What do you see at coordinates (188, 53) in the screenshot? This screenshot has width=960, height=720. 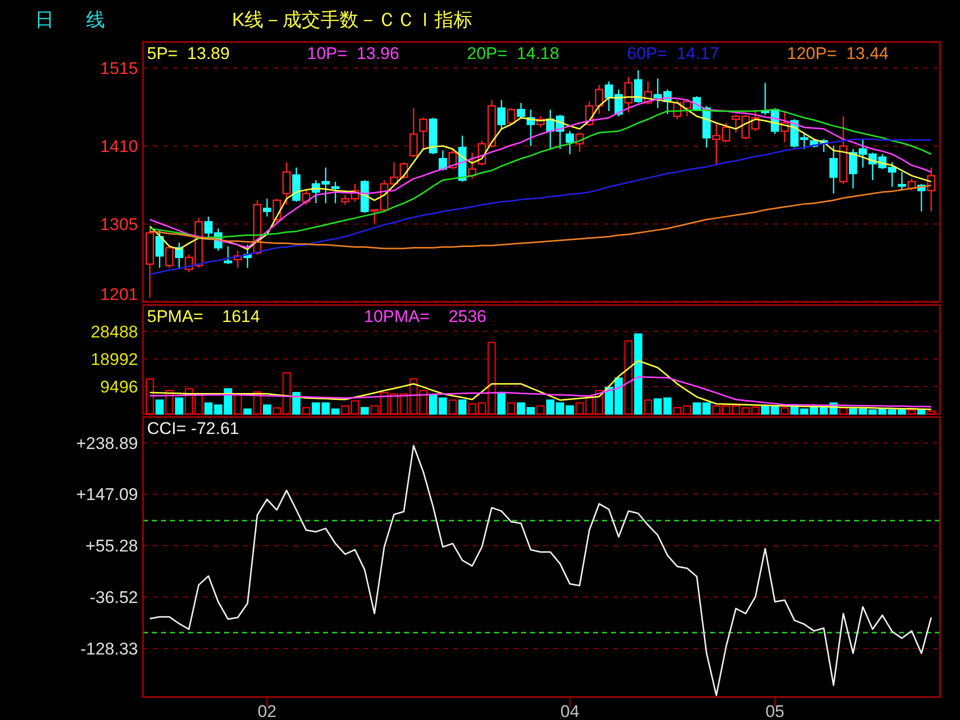 I see `text: 5P= 13.89` at bounding box center [188, 53].